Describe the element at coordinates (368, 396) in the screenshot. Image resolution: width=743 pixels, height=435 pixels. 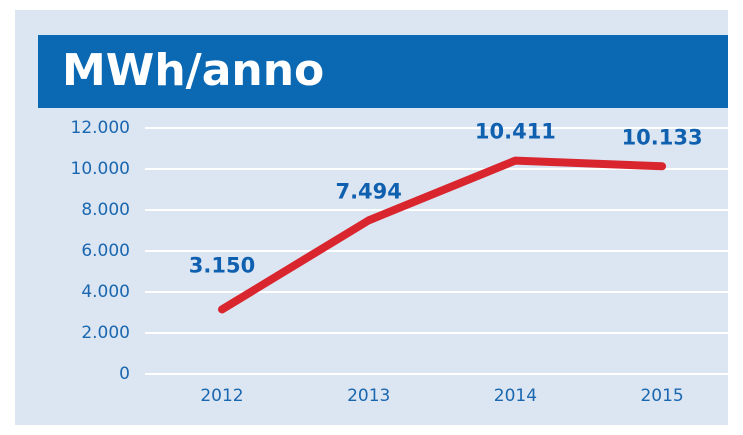
I see `x-tick-label: 2013` at that location.